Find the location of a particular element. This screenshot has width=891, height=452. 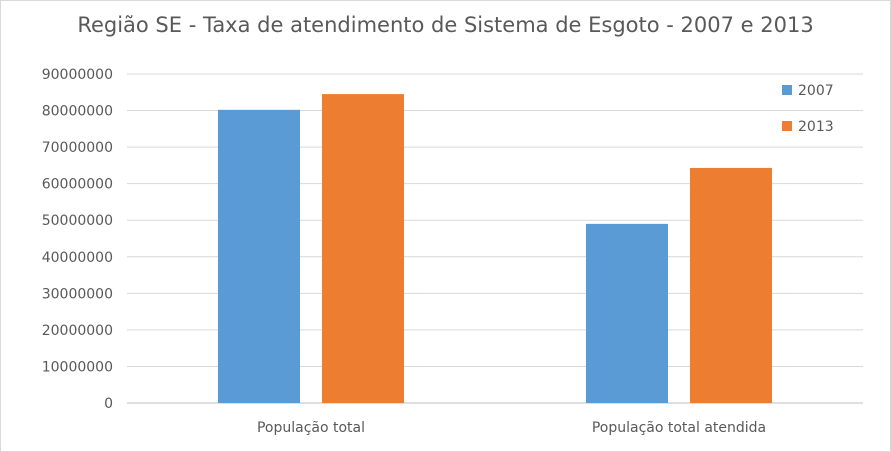

y-tick-label: 70000000 is located at coordinates (77, 148).